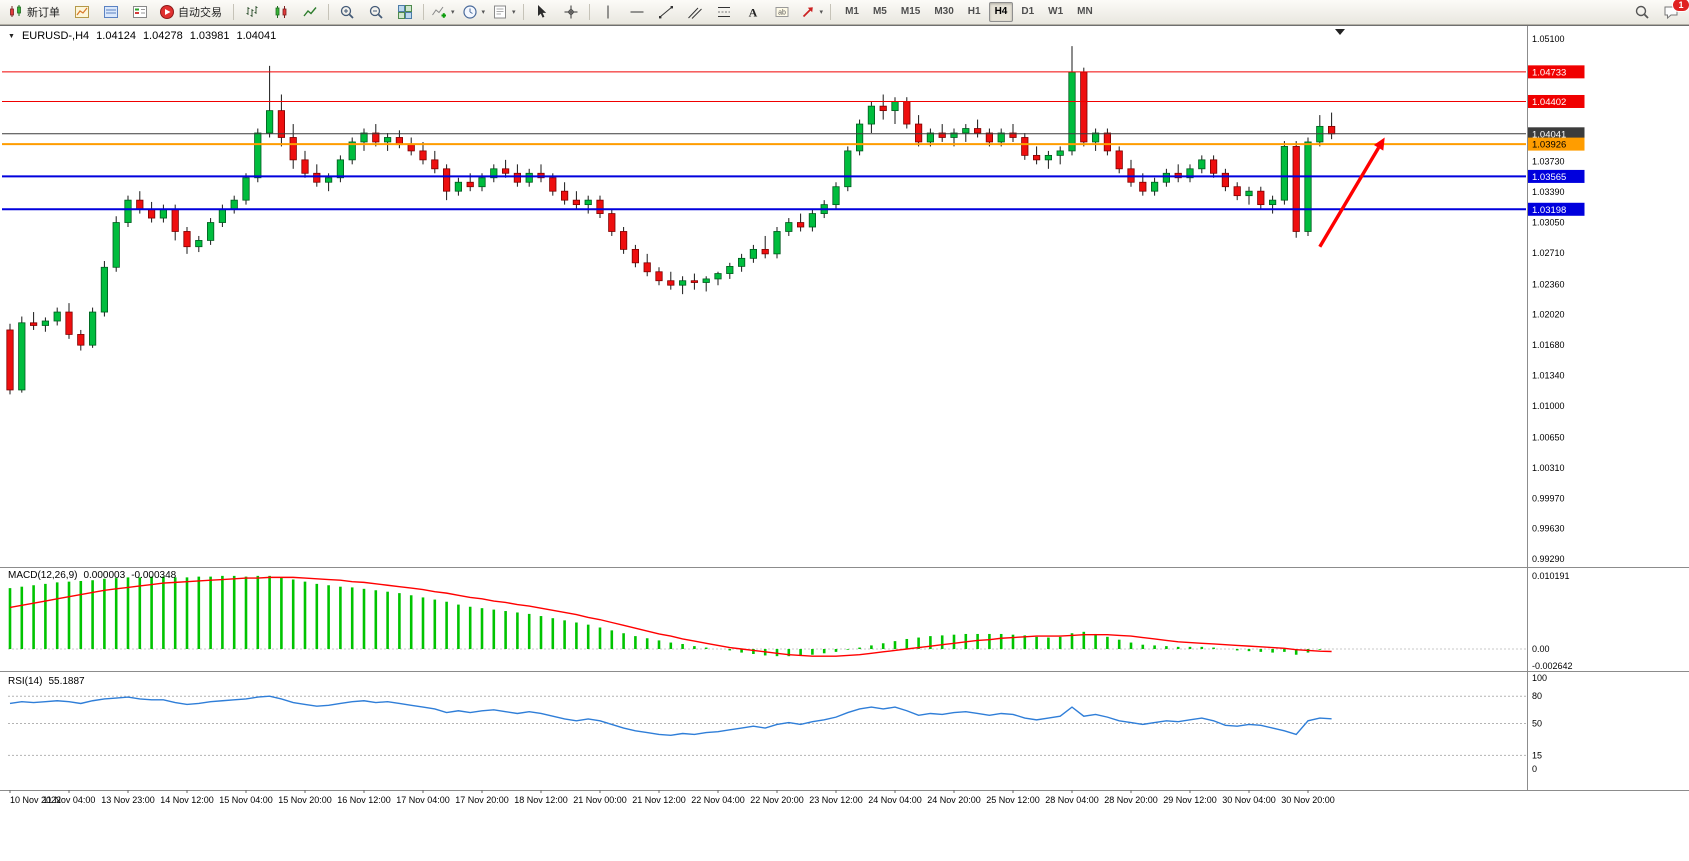 The height and width of the screenshot is (861, 1689). Describe the element at coordinates (1534, 769) in the screenshot. I see `svg-text: 0` at that location.